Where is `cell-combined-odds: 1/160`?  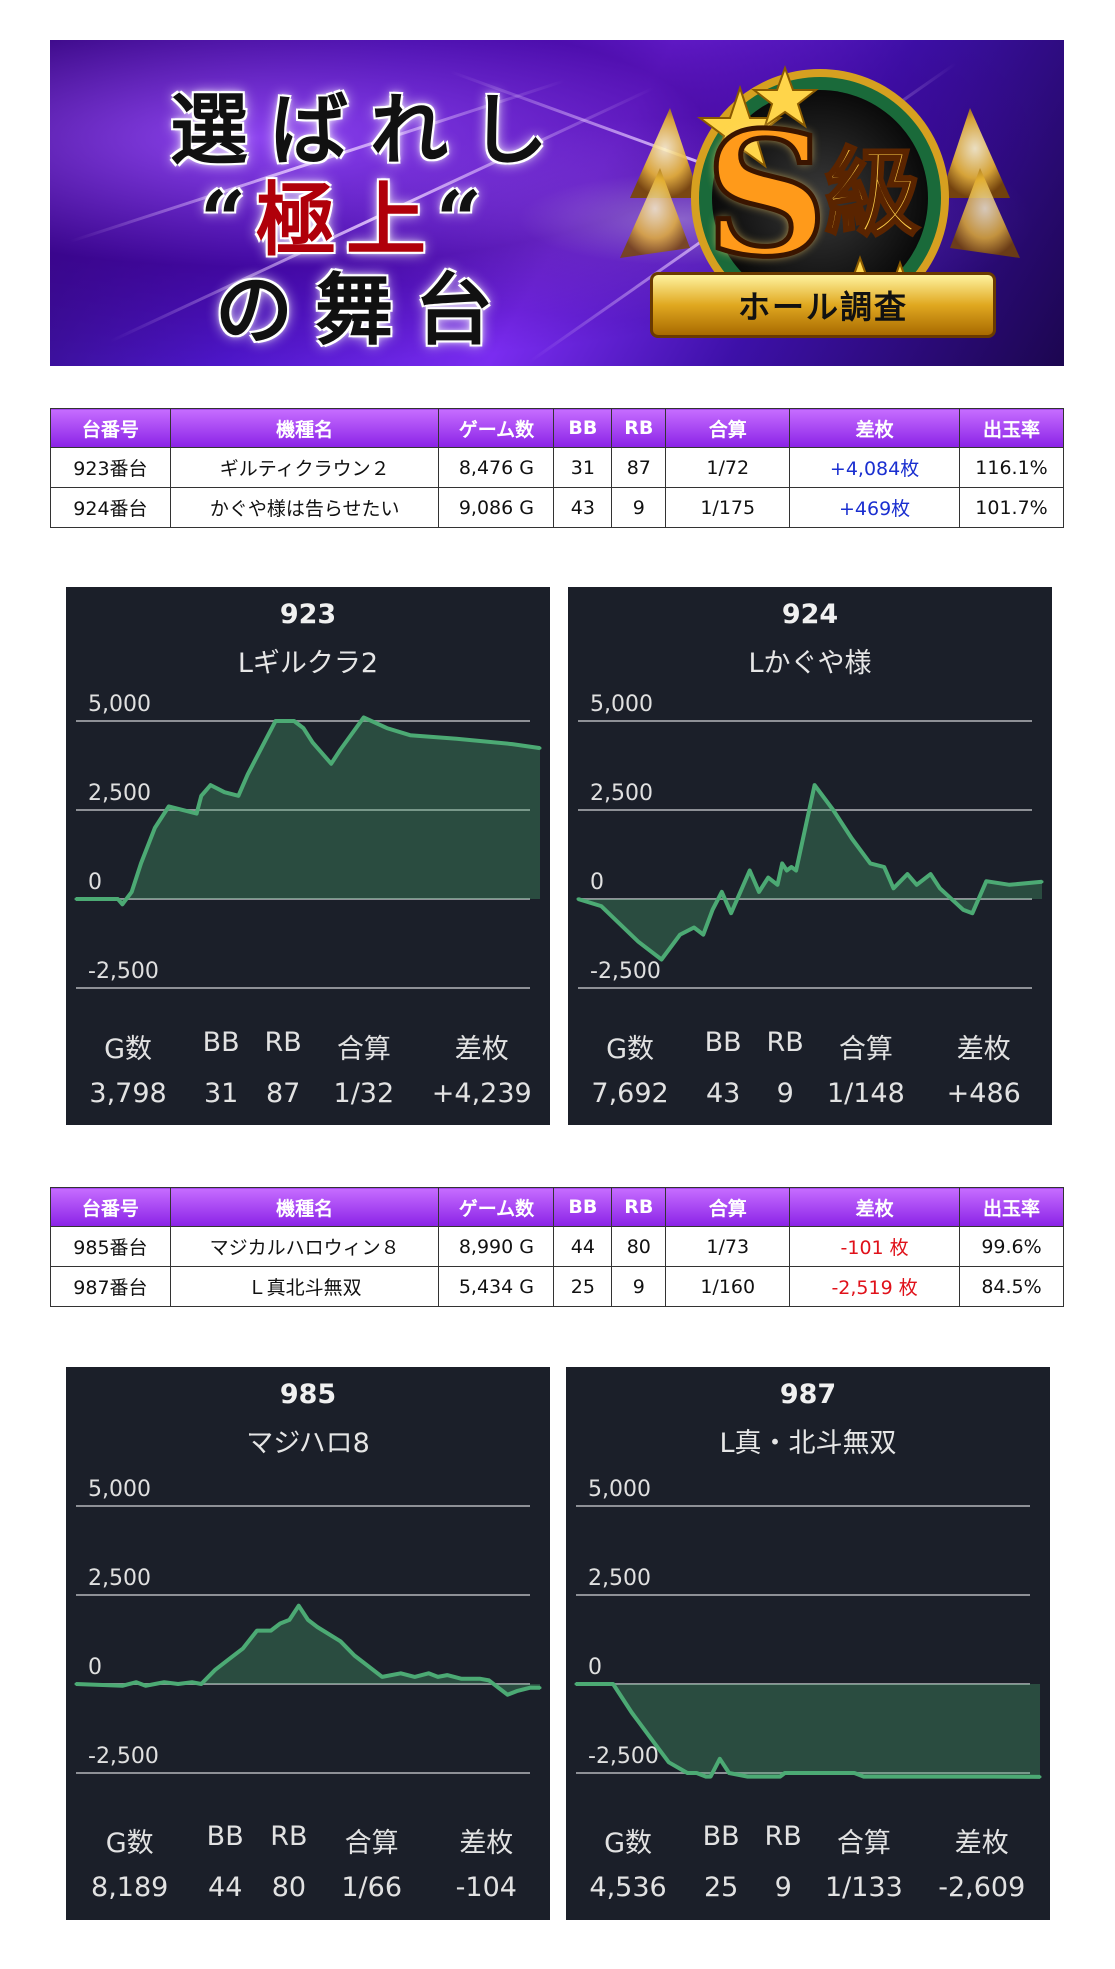 cell-combined-odds: 1/160 is located at coordinates (728, 1286).